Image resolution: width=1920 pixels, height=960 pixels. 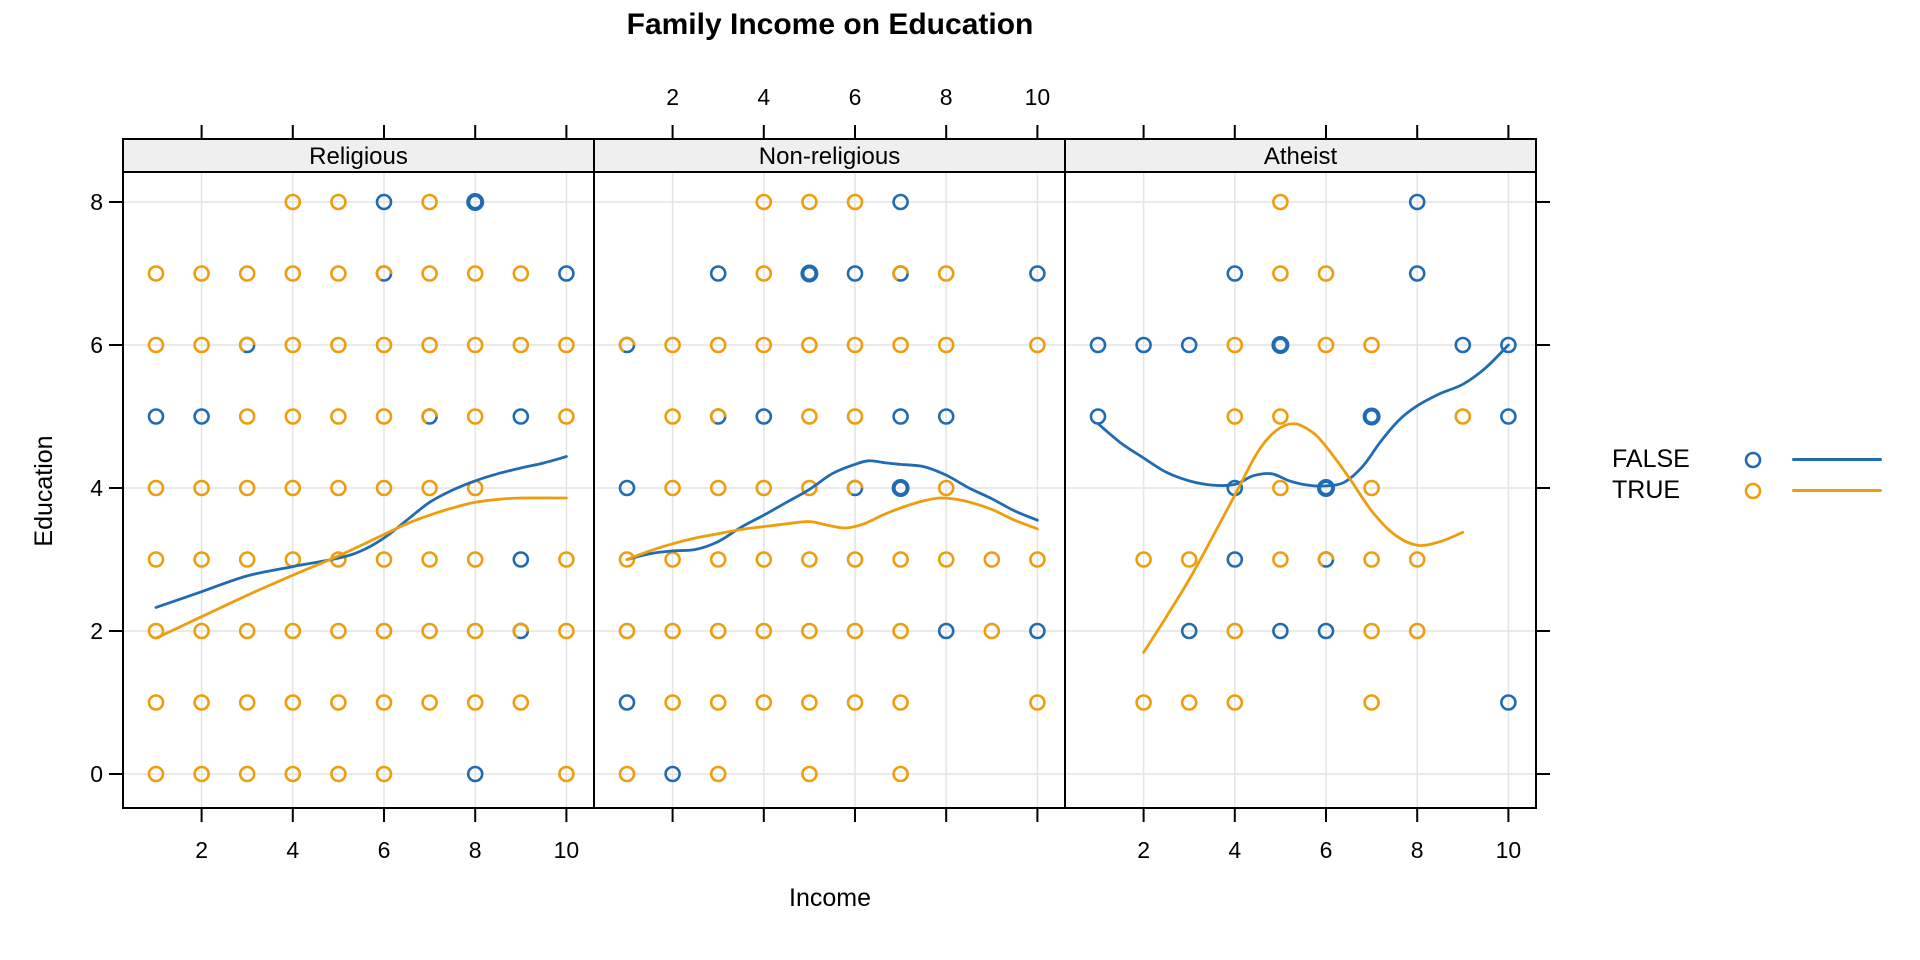 I want to click on legend-line-true, so click(x=1837, y=490).